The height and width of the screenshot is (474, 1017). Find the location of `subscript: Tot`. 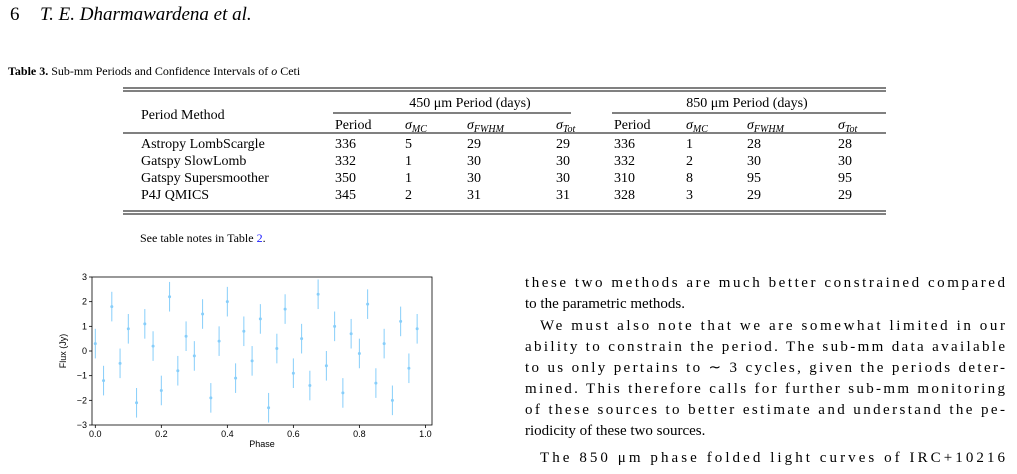

subscript: Tot is located at coordinates (851, 129).